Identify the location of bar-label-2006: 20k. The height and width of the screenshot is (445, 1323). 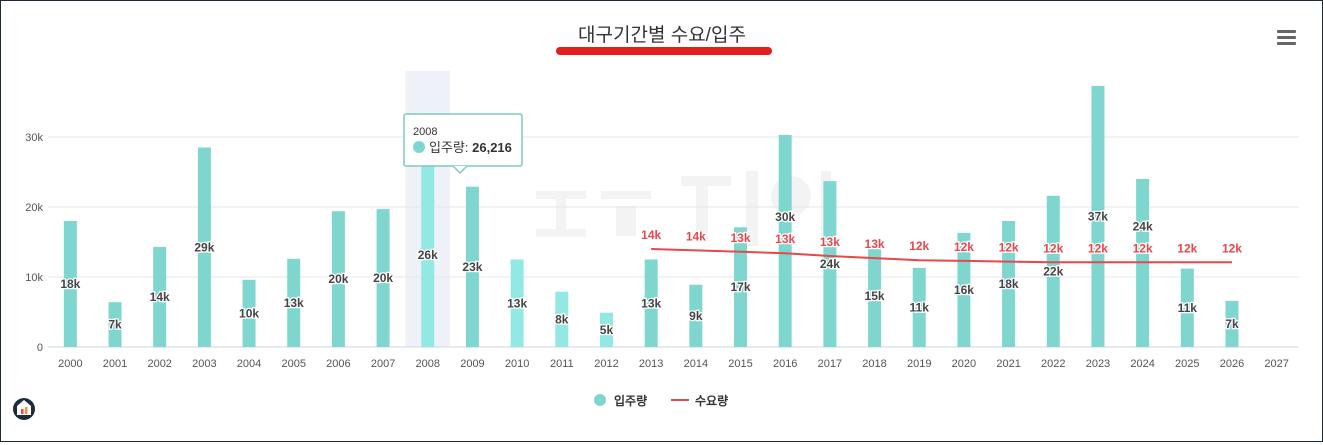
(338, 279).